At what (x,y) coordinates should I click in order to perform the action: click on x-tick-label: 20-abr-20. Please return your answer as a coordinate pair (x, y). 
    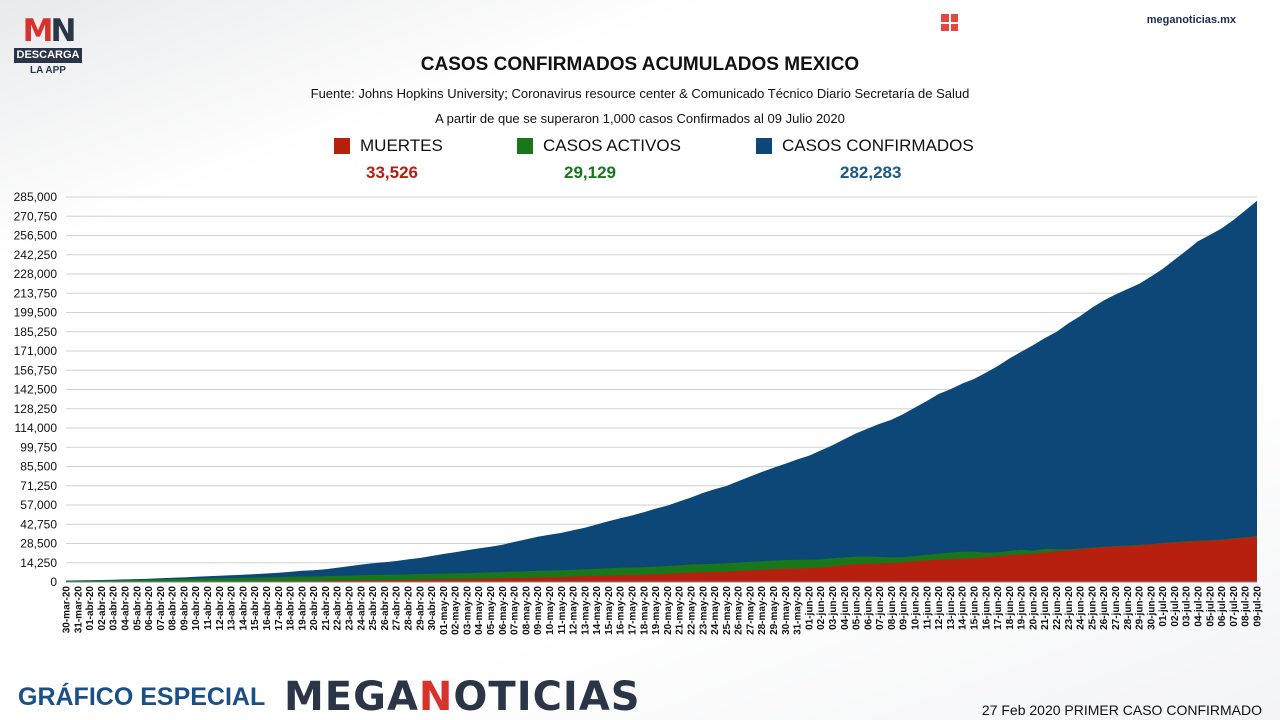
    Looking at the image, I should click on (314, 608).